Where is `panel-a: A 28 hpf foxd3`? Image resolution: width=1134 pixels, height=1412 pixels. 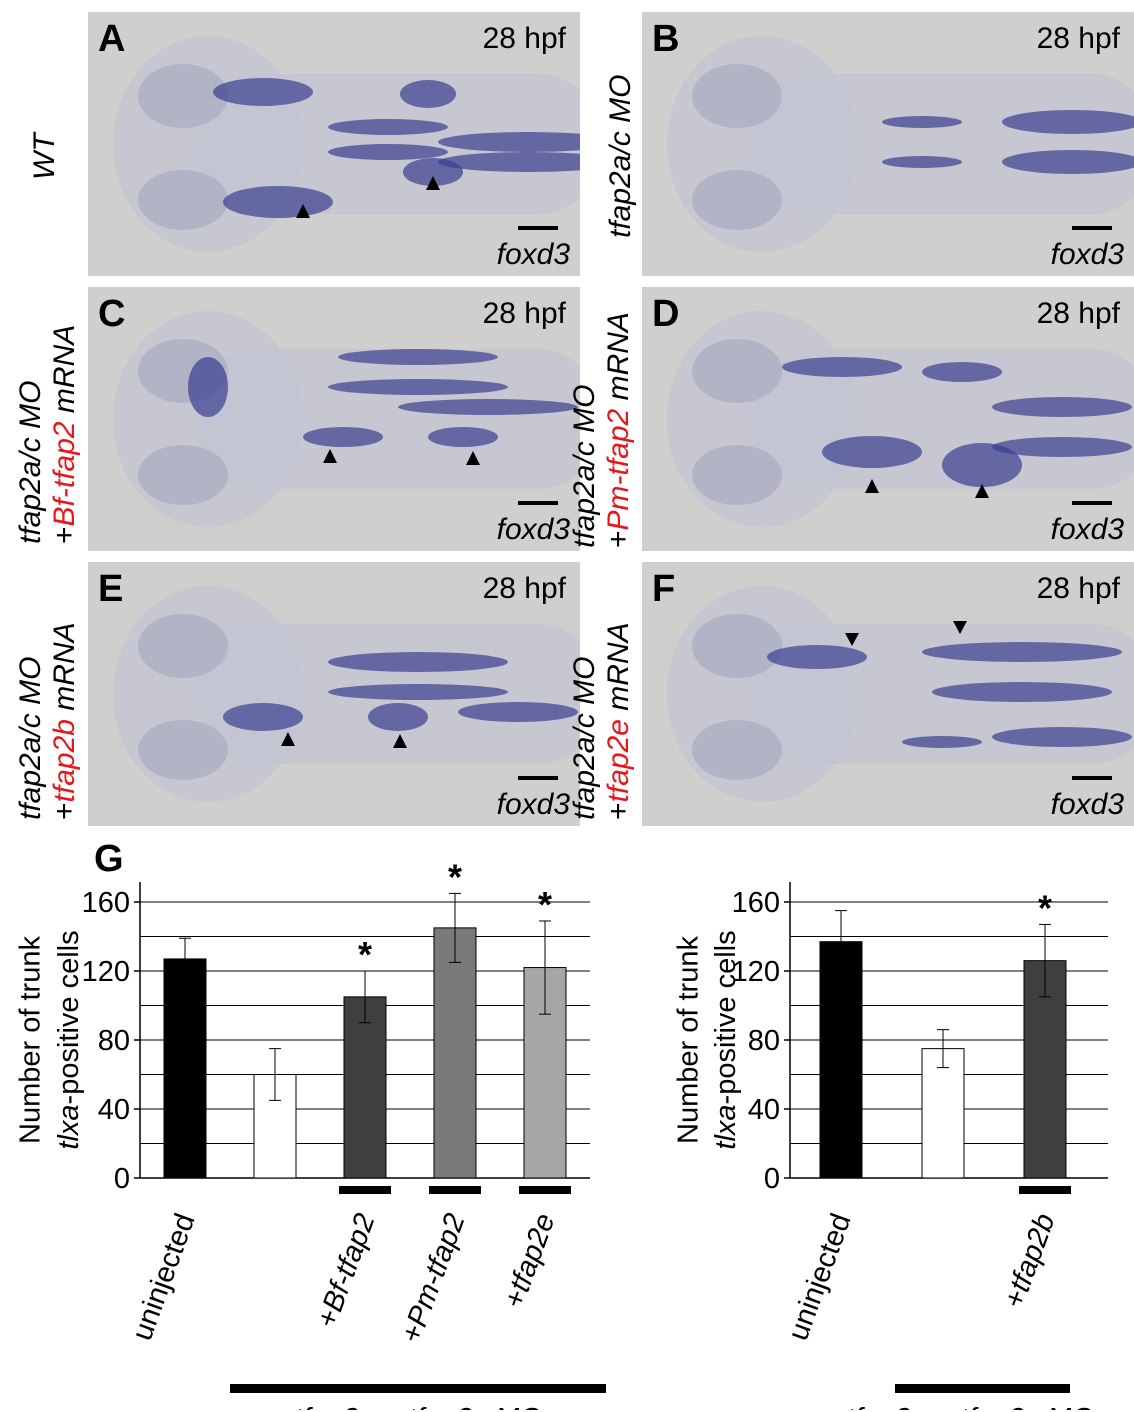
panel-a: A 28 hpf foxd3 is located at coordinates (334, 144).